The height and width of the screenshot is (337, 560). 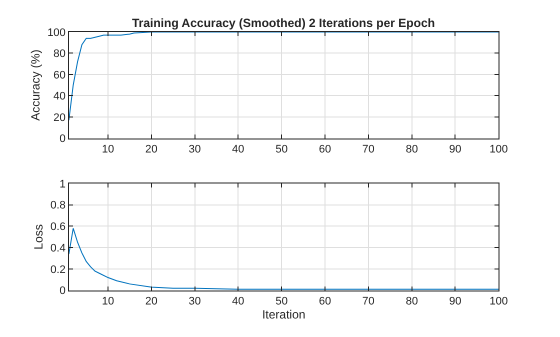 What do you see at coordinates (59, 118) in the screenshot?
I see `y-tick-label: 20` at bounding box center [59, 118].